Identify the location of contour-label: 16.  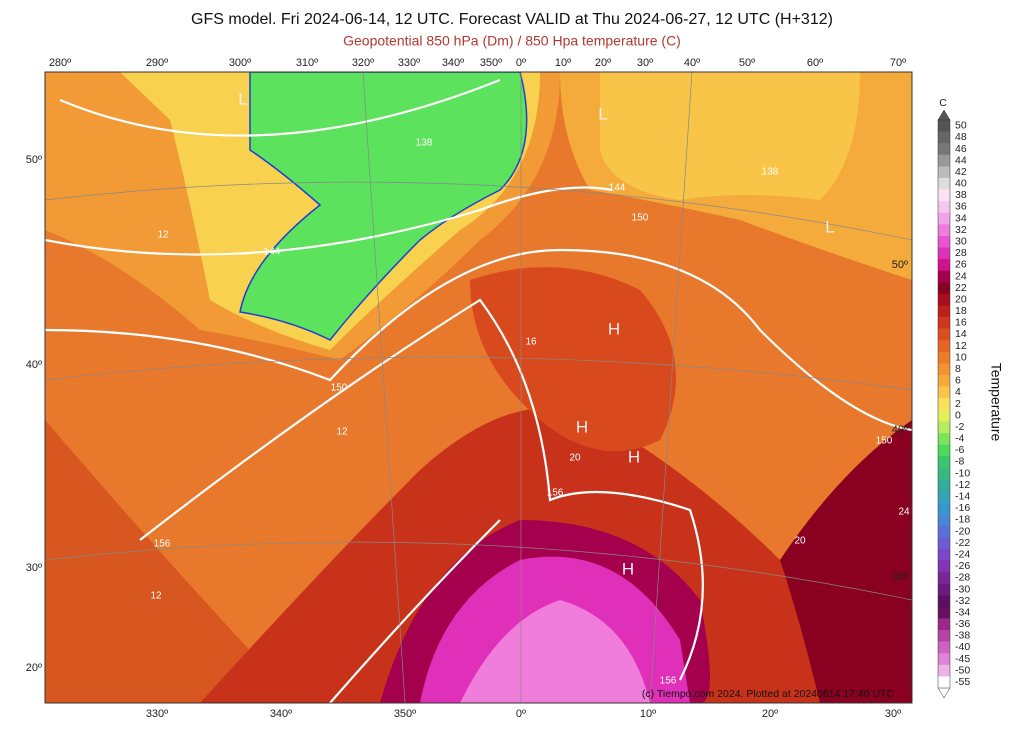
(531, 342).